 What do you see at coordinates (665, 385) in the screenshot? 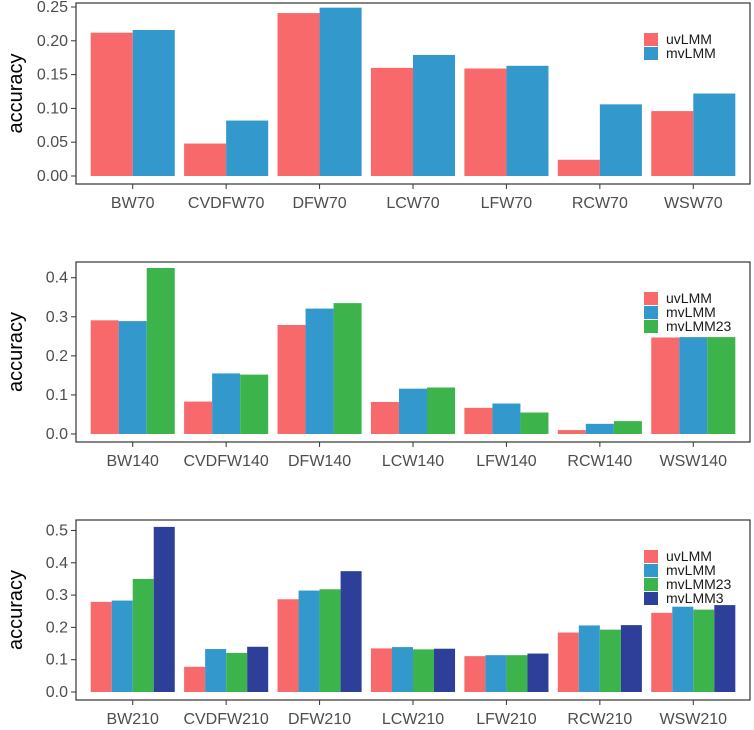
I see `bar-uvLMM-WSW140` at bounding box center [665, 385].